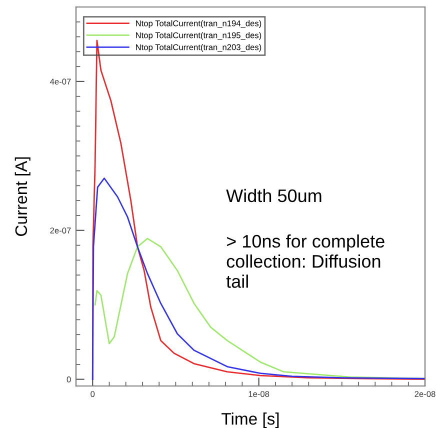  What do you see at coordinates (274, 195) in the screenshot?
I see `annotation: Width 50um` at bounding box center [274, 195].